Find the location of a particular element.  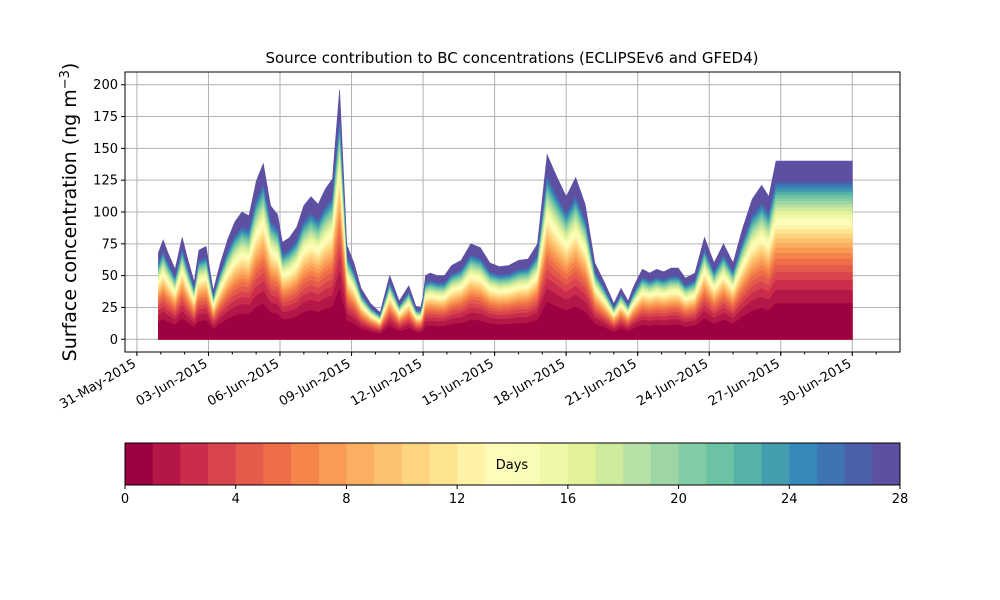

colorbar-tick-label: 20 is located at coordinates (678, 499).